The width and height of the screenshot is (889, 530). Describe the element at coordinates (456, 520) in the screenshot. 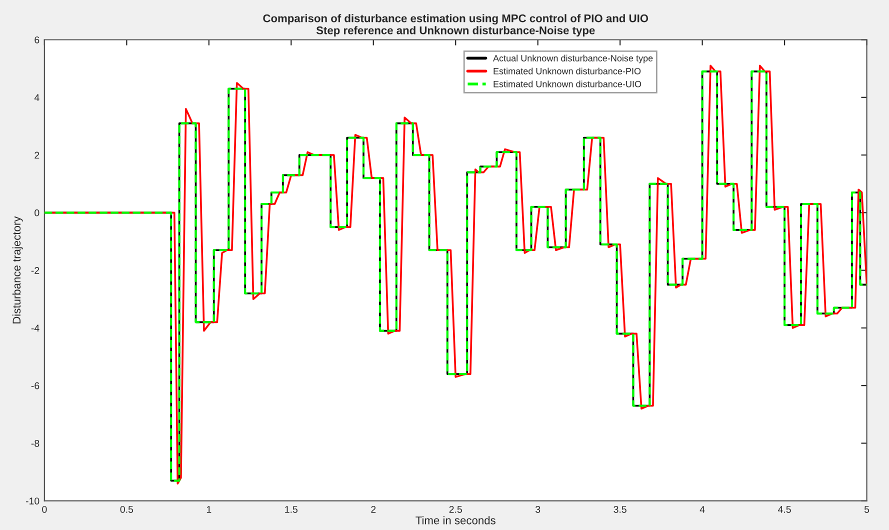

I see `x-axis-title: Time in seconds` at that location.